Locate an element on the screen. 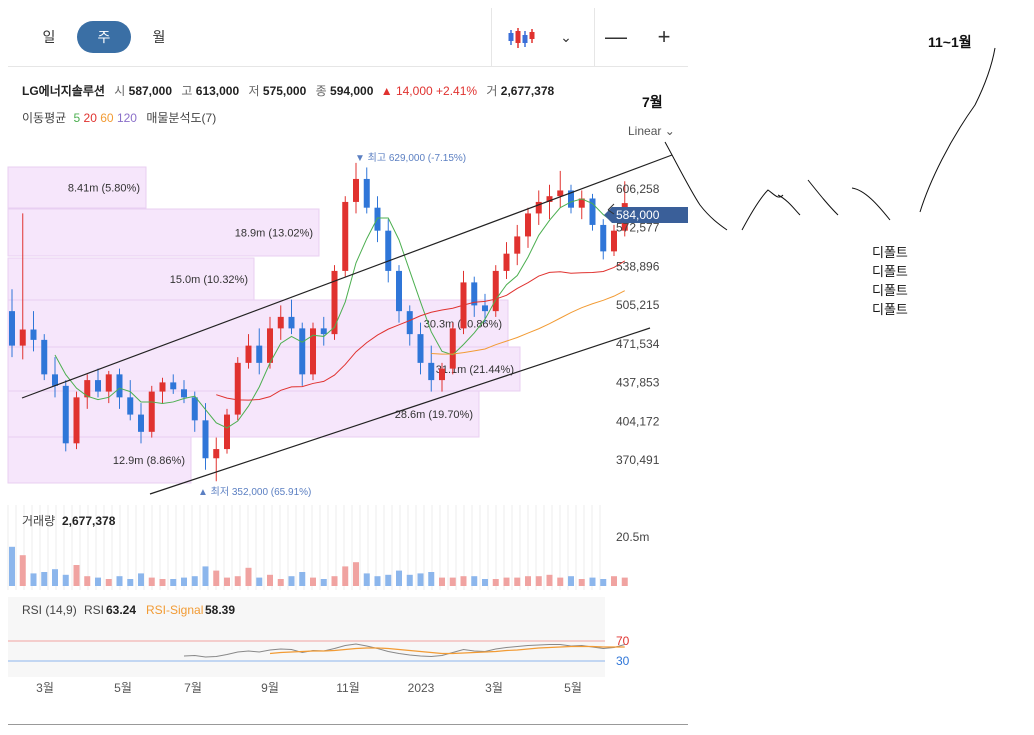 Image resolution: width=1034 pixels, height=735 pixels. scale-selector: Linear ⌄ is located at coordinates (651, 131).